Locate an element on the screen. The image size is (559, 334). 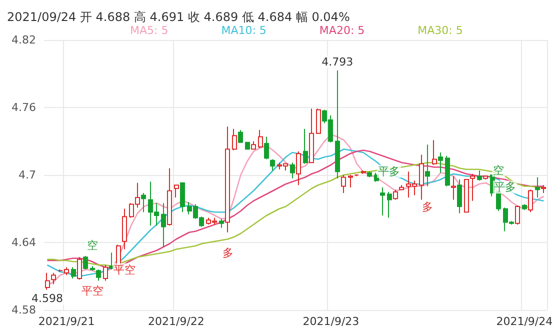
x-tick-label: 2021/9/23 is located at coordinates (331, 321).